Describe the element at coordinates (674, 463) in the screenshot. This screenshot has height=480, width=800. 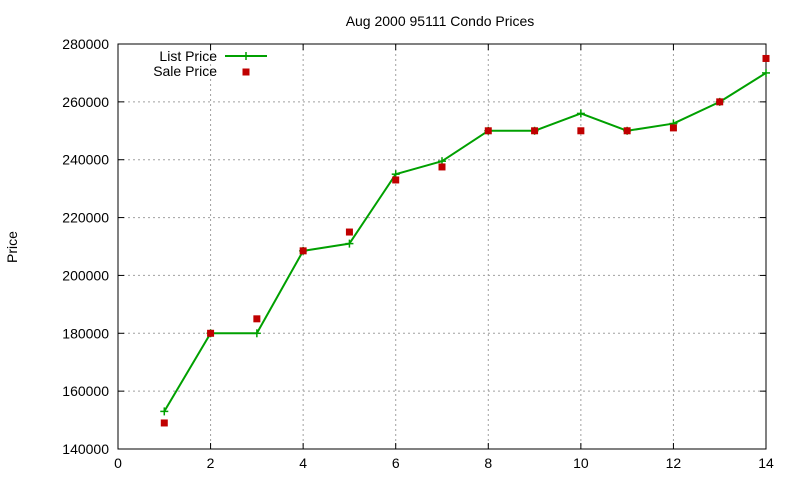
I see `x-tick-label: 12` at that location.